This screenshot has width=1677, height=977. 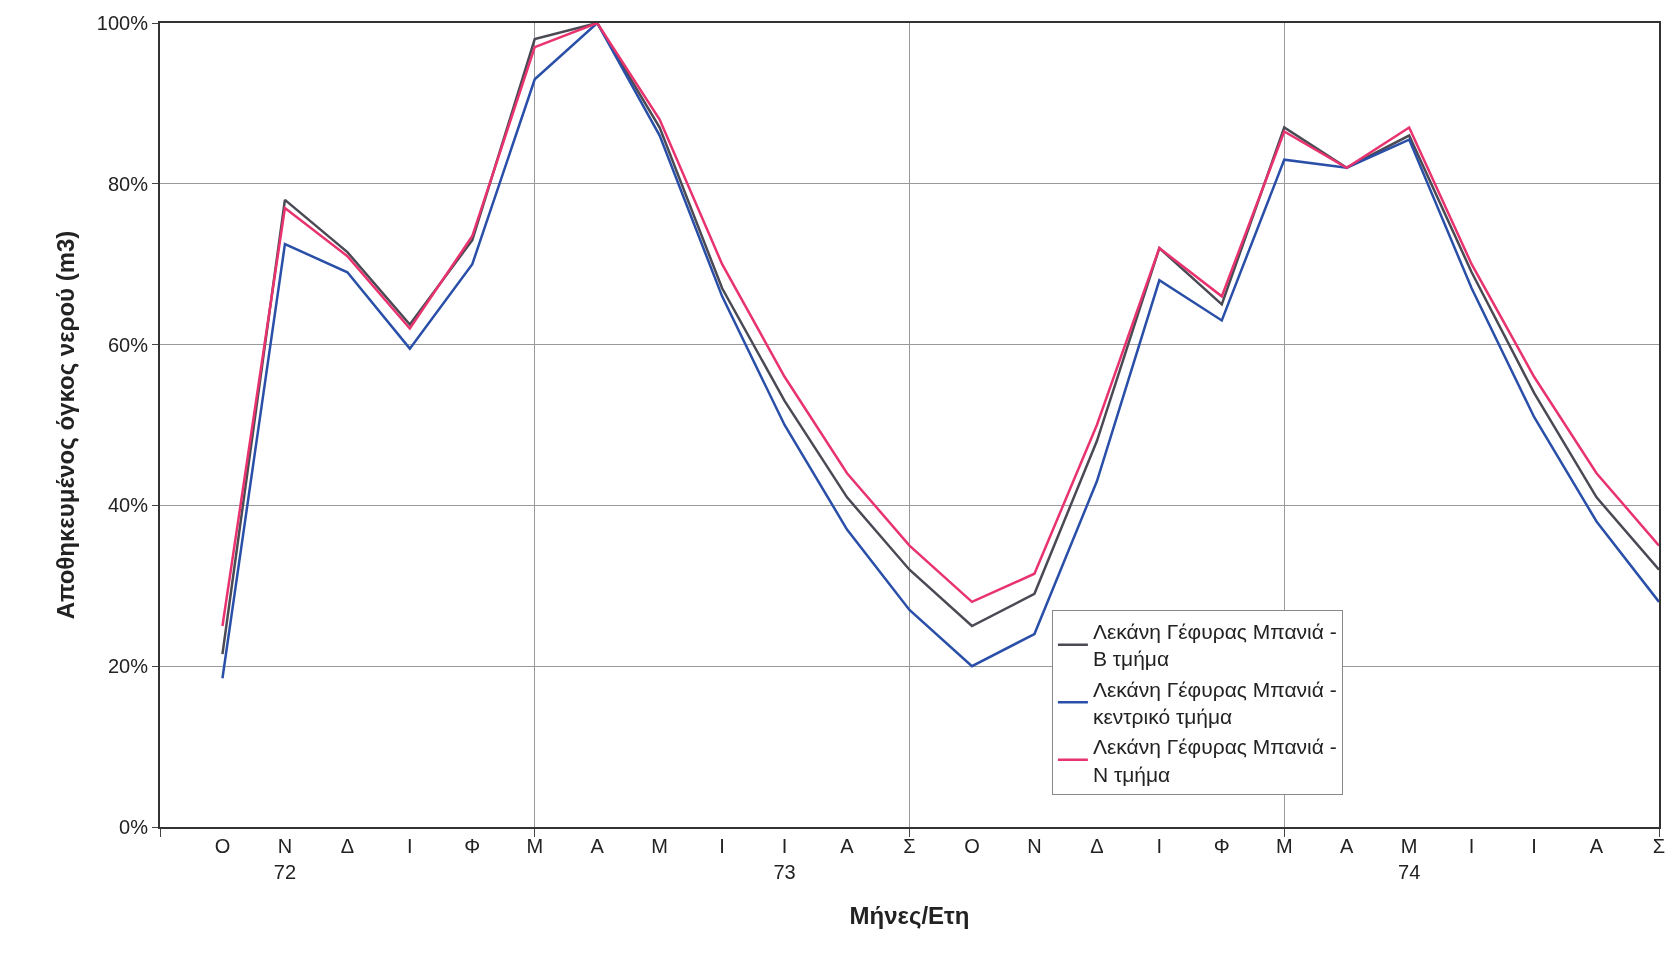 What do you see at coordinates (128, 183) in the screenshot?
I see `y-tick-label: 80%` at bounding box center [128, 183].